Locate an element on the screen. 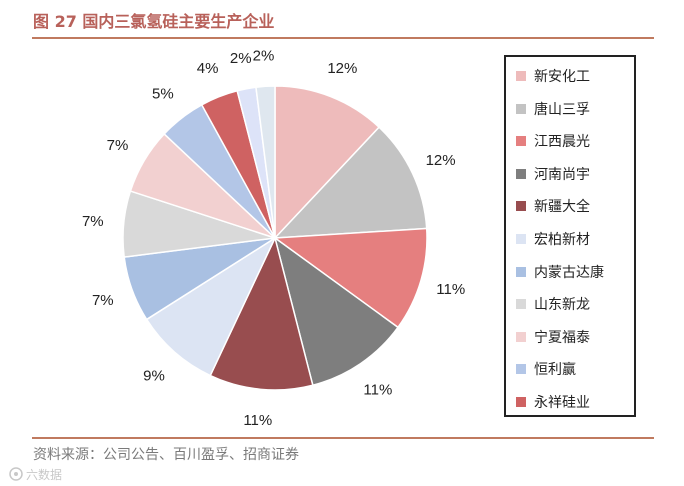 The image size is (684, 486). legend-label: 新安化工 is located at coordinates (562, 77).